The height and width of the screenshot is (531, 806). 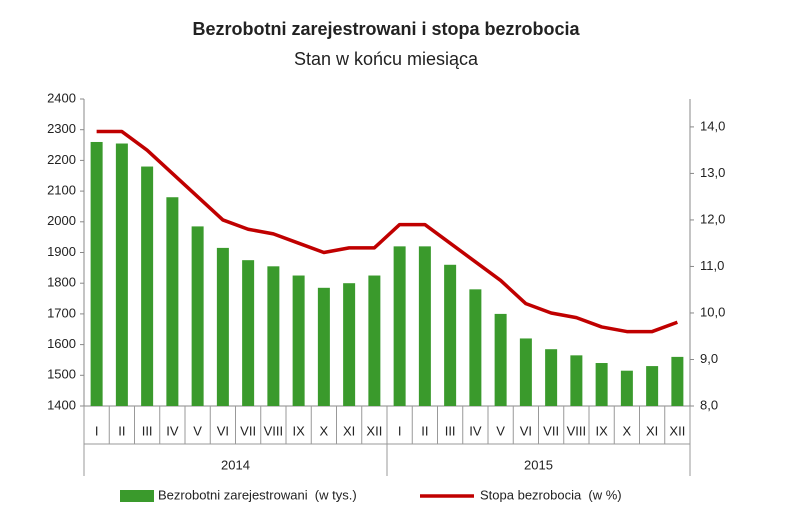 I want to click on y-tick-label: 2300, so click(x=61, y=128).